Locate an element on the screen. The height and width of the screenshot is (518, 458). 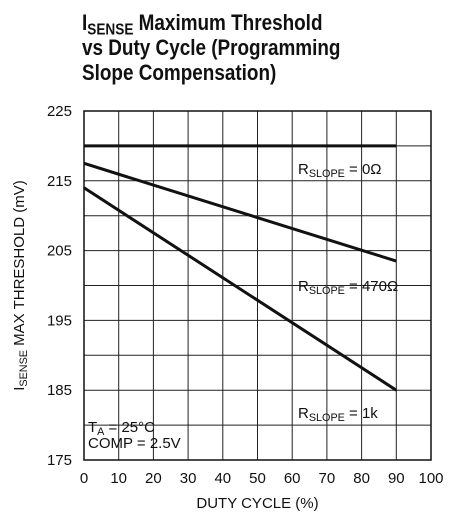
annotation: COMP = 2.5V is located at coordinates (134, 443).